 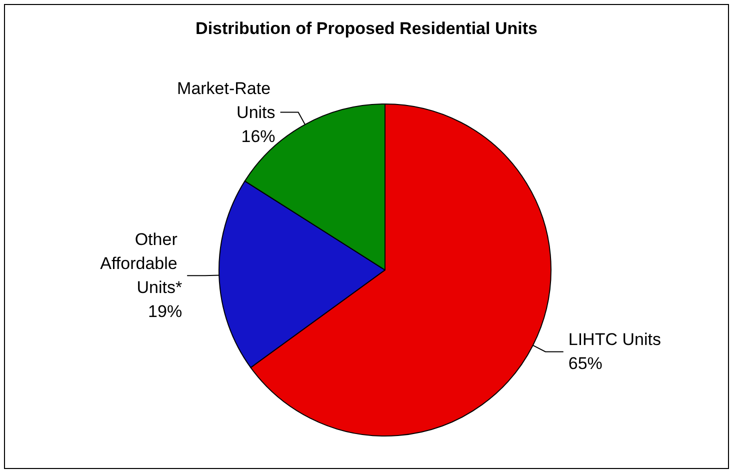 What do you see at coordinates (258, 136) in the screenshot?
I see `data-label: 16%` at bounding box center [258, 136].